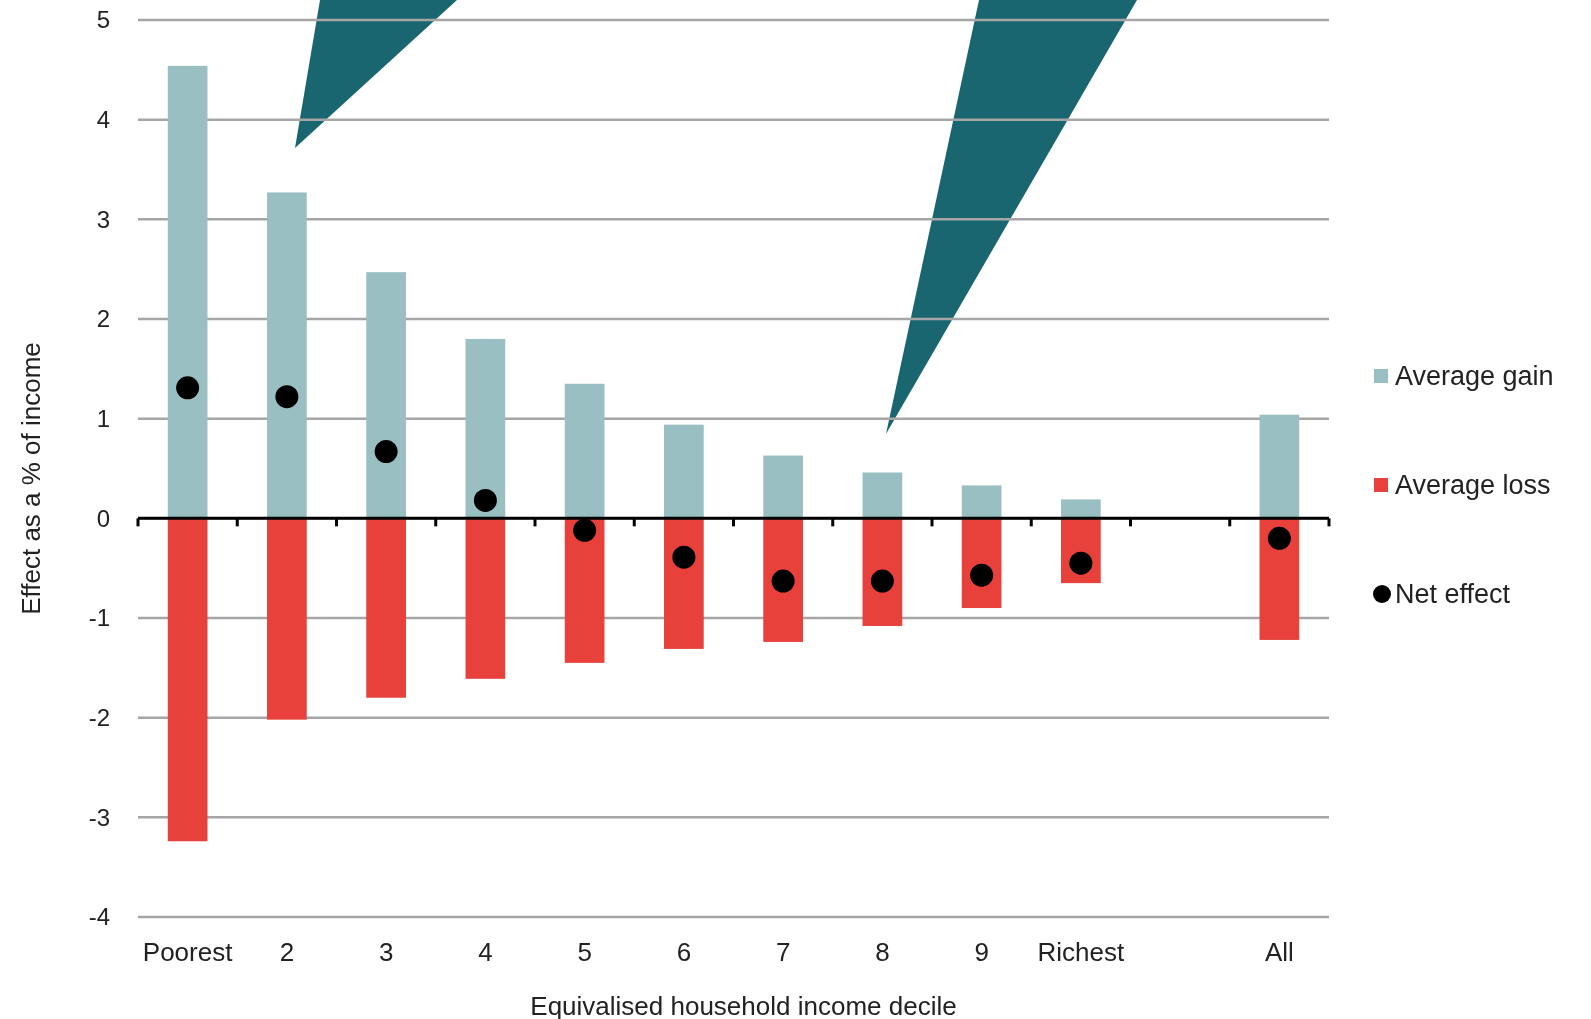 This screenshot has height=1019, width=1591. What do you see at coordinates (188, 952) in the screenshot?
I see `x-tick-label: Poorest` at bounding box center [188, 952].